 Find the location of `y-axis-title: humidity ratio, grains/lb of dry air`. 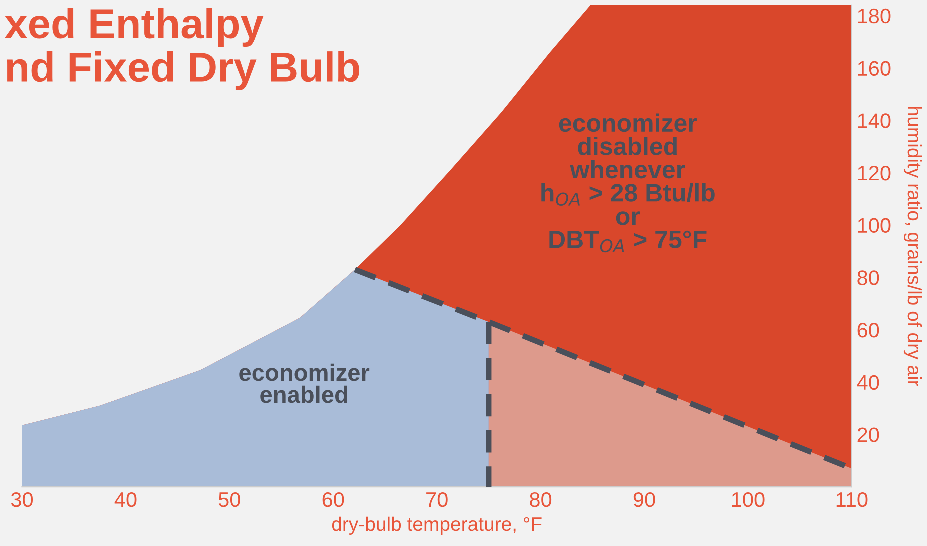

y-axis-title: humidity ratio, grains/lb of dry air is located at coordinates (913, 246).